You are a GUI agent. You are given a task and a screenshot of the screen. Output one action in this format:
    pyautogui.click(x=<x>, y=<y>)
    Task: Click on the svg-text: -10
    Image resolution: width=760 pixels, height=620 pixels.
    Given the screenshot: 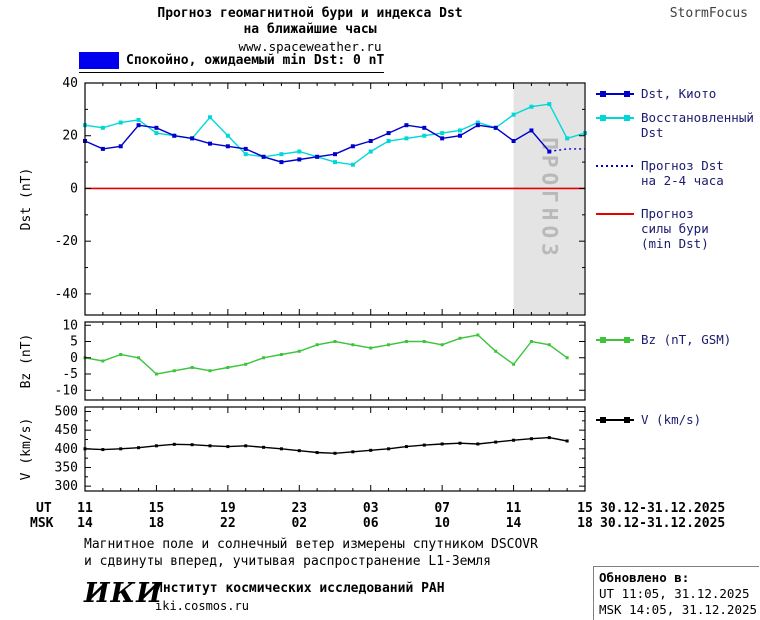 What is the action you would take?
    pyautogui.click(x=66, y=390)
    